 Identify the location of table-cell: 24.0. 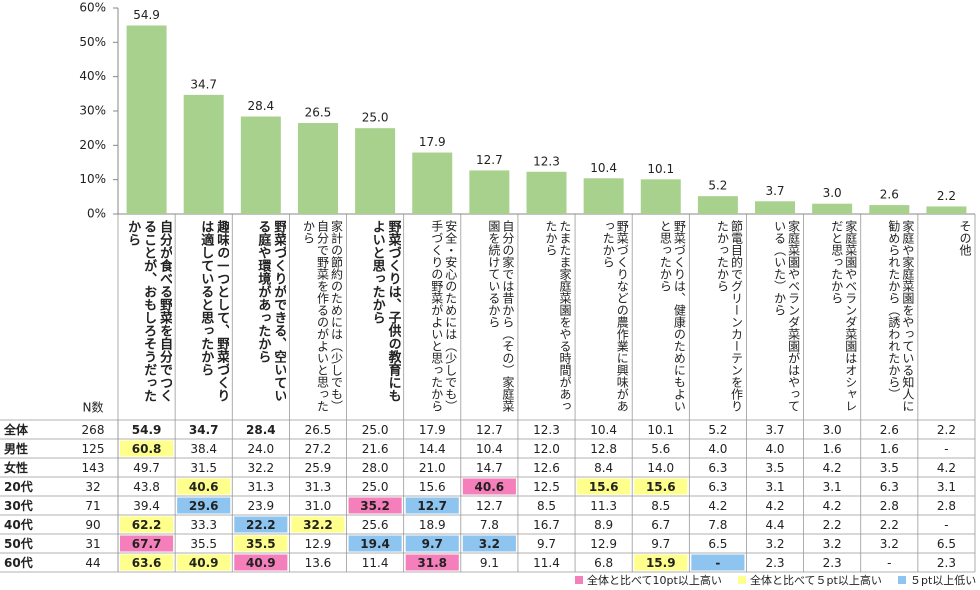
(260, 449).